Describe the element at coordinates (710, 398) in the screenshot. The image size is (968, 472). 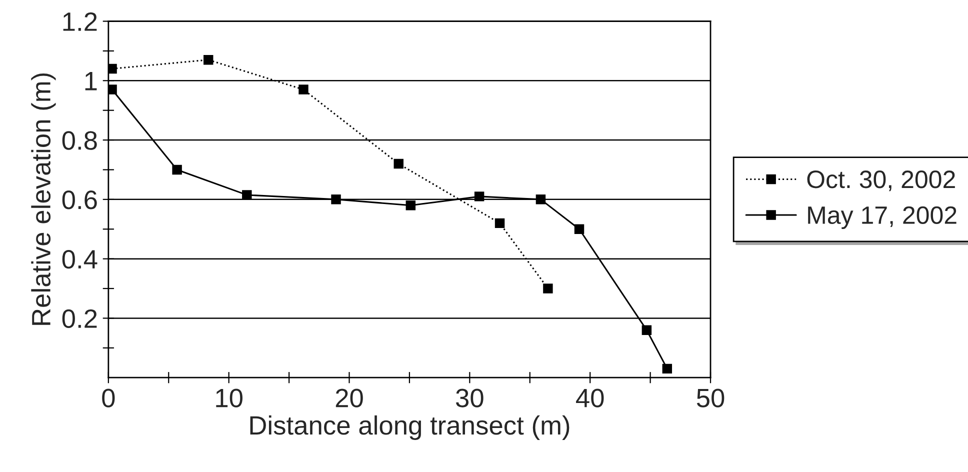
I see `x-tick-label: 50` at that location.